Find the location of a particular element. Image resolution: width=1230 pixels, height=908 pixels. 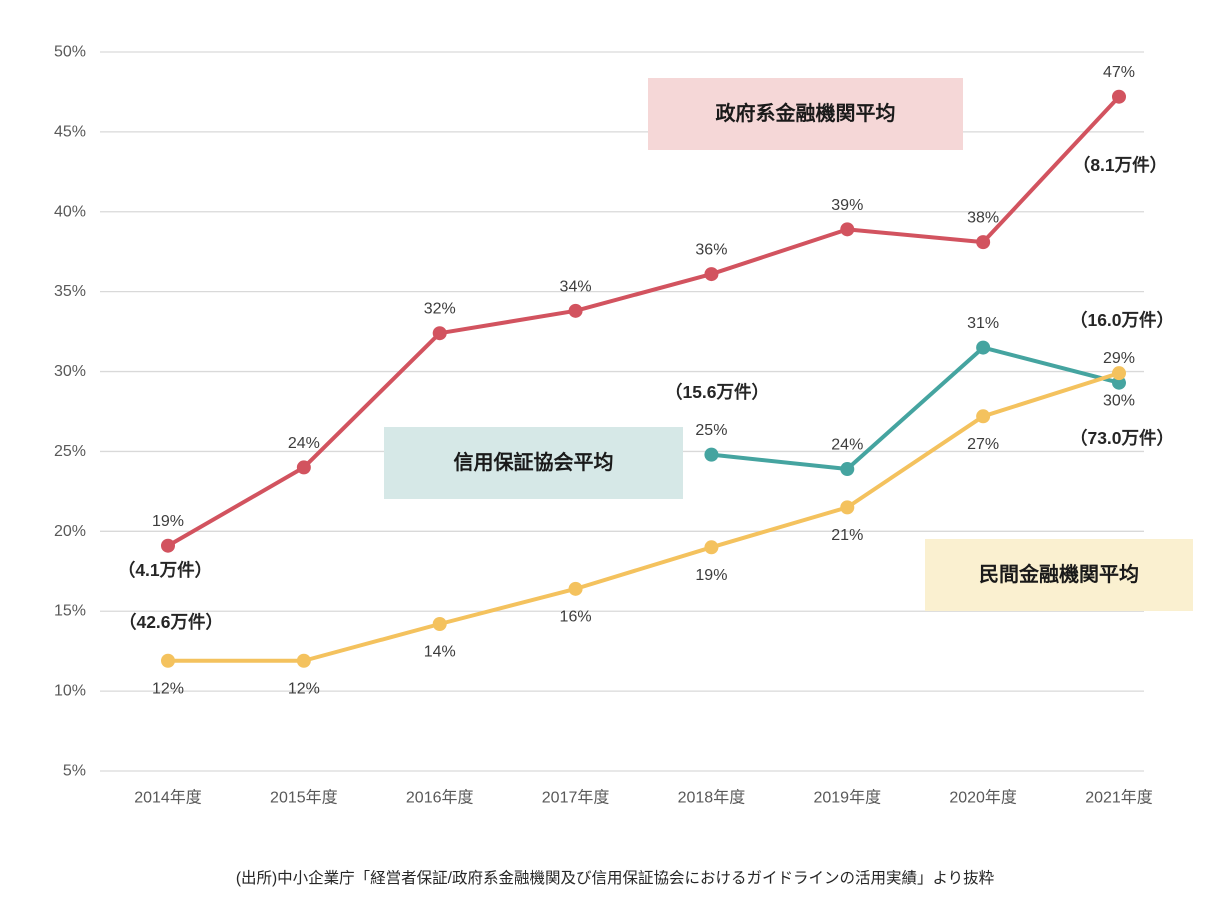

annotation: （8.1万件） is located at coordinates (1120, 165).